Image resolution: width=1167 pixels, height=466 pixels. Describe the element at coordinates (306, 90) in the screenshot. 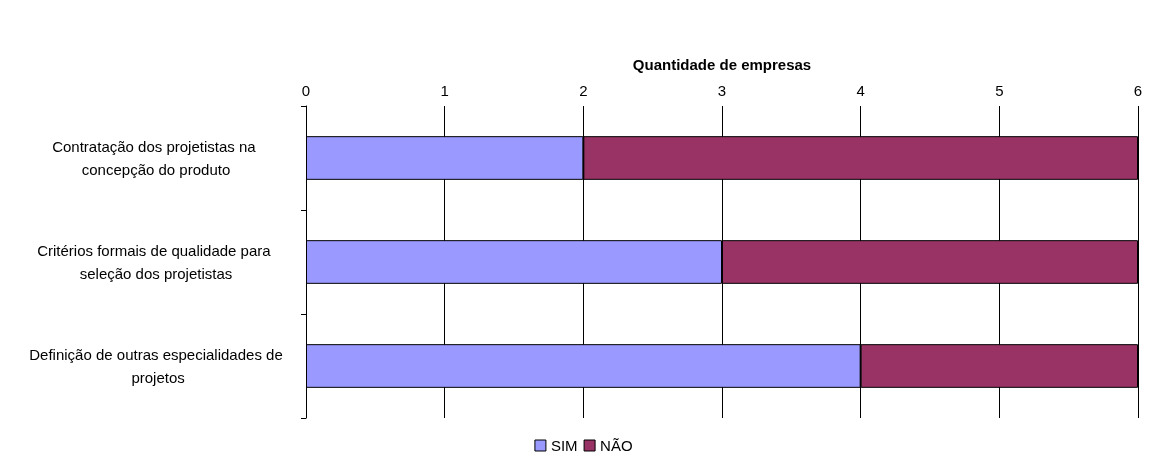

I see `x-tick-label: 0` at that location.